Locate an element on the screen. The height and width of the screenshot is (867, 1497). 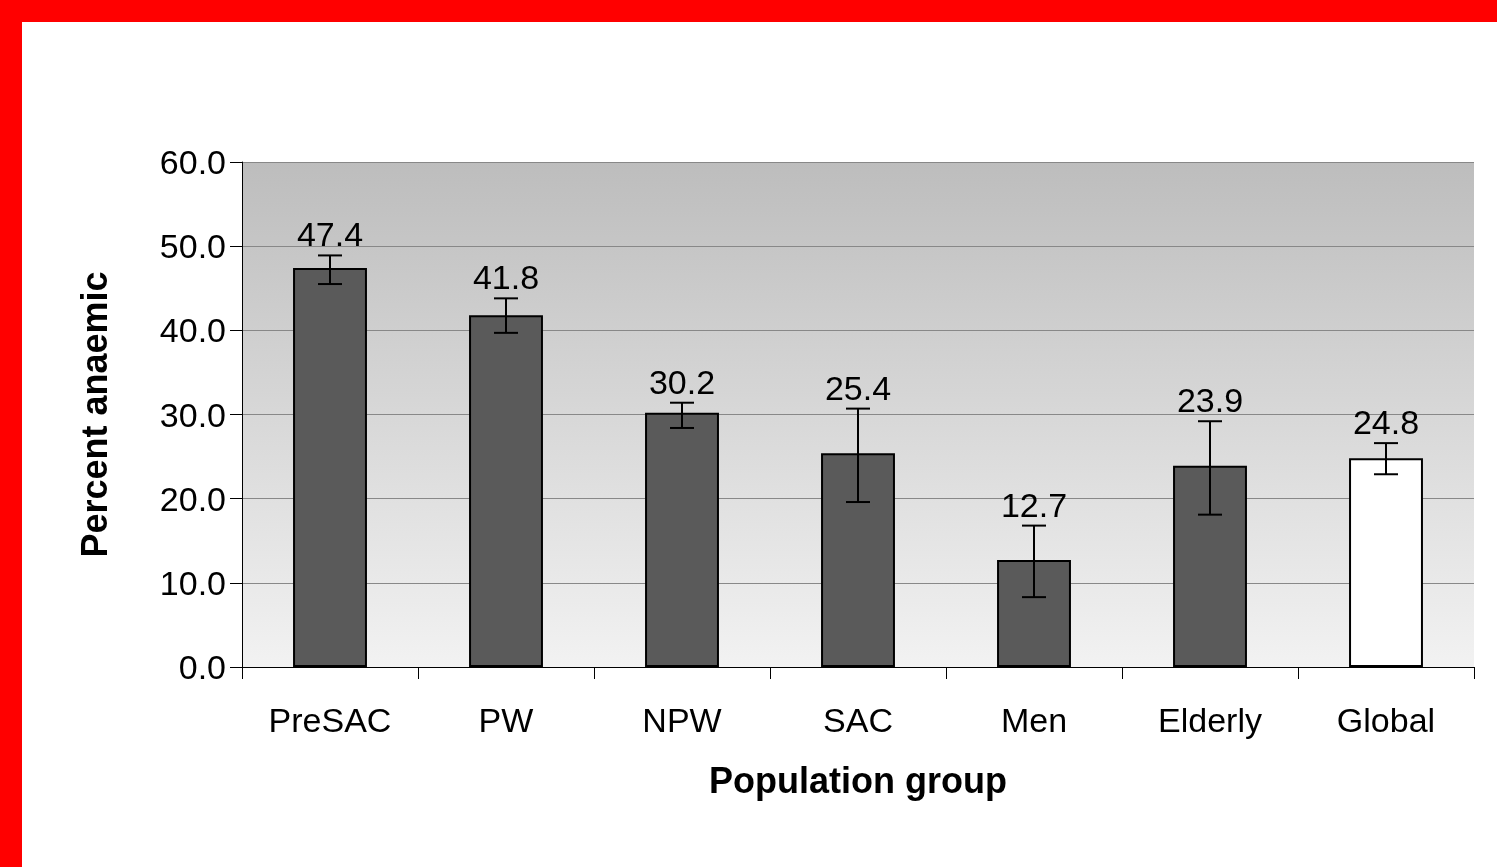
y-tick-label: 30.0 is located at coordinates (192, 414).